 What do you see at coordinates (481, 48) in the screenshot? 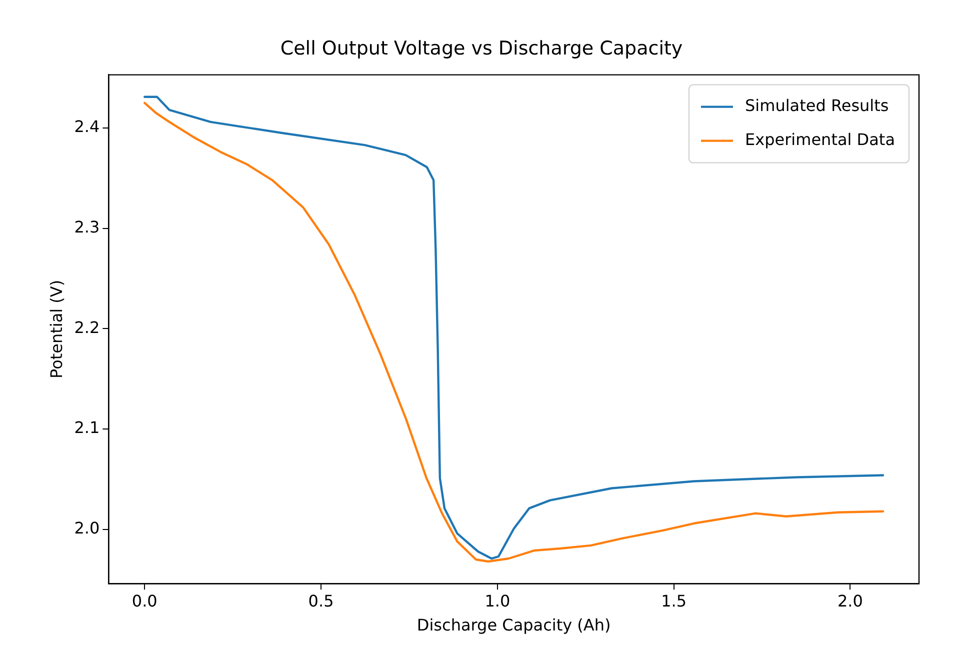
I see `chart-title: Cell Output Voltage vs Discharge Capacity` at bounding box center [481, 48].